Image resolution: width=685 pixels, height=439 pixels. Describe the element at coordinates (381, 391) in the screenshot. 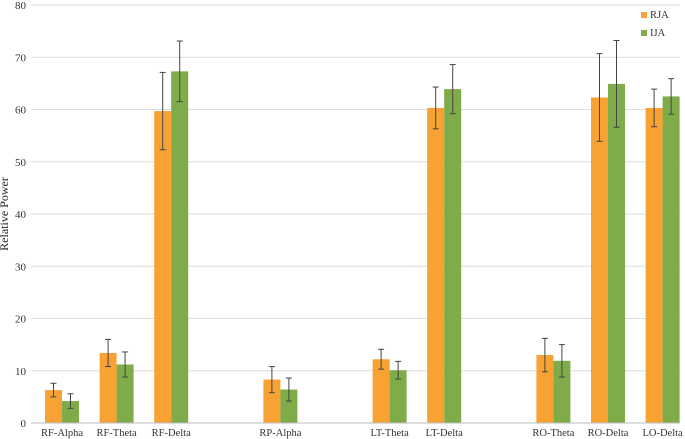

I see `bar-rja-lt-theta` at that location.